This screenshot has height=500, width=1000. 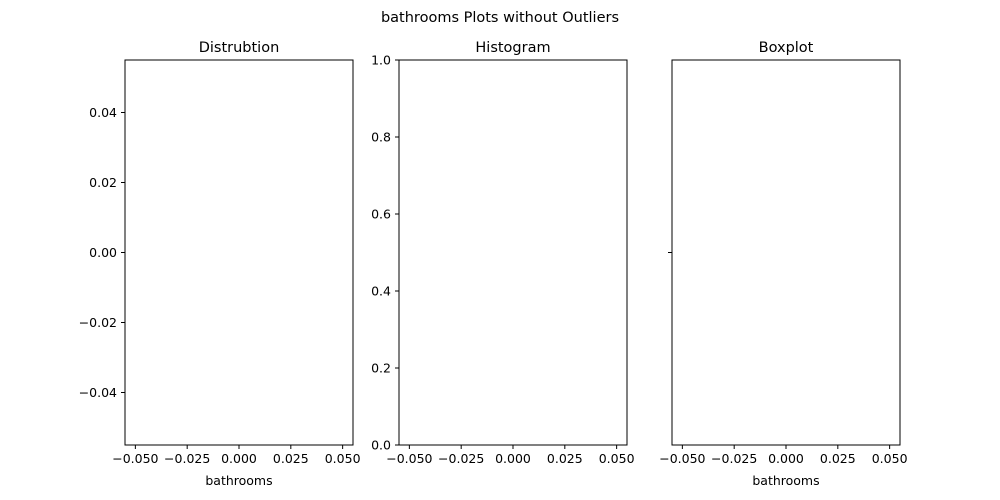 What do you see at coordinates (785, 480) in the screenshot?
I see `boxplot-xlabel: bathrooms` at bounding box center [785, 480].